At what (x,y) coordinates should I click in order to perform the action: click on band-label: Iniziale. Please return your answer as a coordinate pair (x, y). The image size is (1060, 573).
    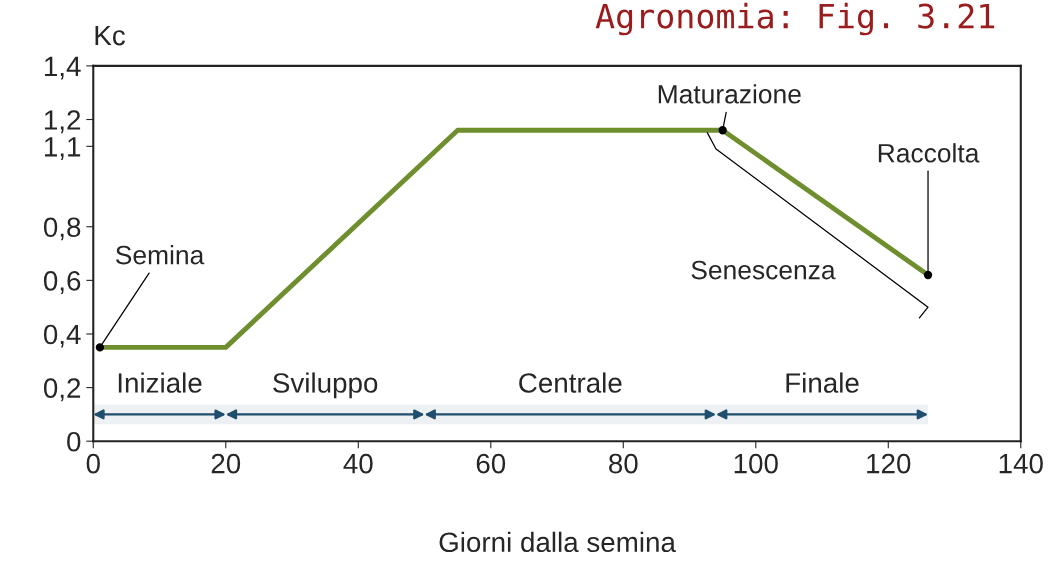
    Looking at the image, I should click on (160, 382).